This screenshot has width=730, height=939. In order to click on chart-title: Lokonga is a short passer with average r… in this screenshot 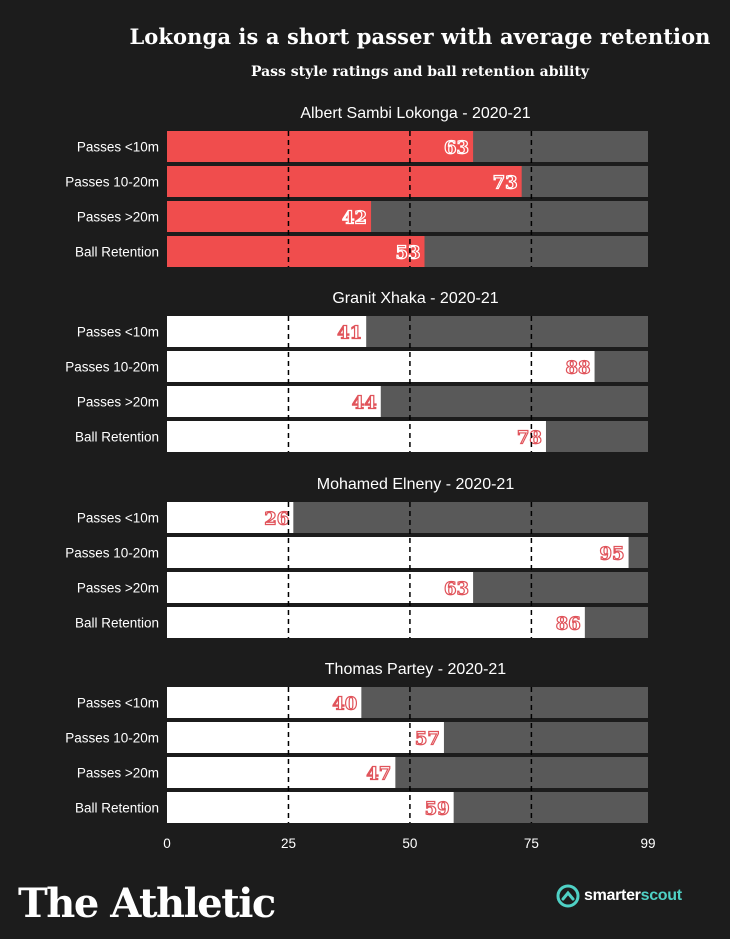, I will do `click(420, 36)`.